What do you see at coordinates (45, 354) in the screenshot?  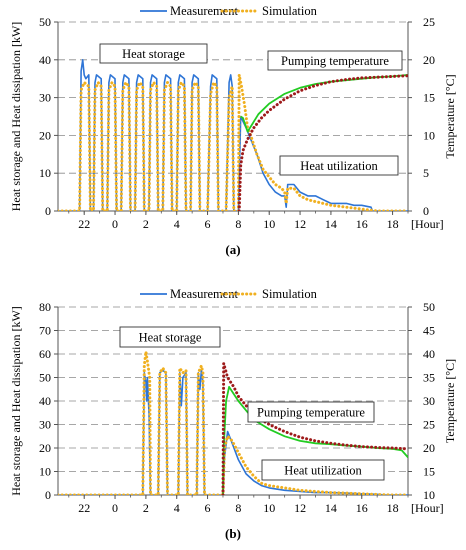 I see `y-tick-label: 60` at bounding box center [45, 354].